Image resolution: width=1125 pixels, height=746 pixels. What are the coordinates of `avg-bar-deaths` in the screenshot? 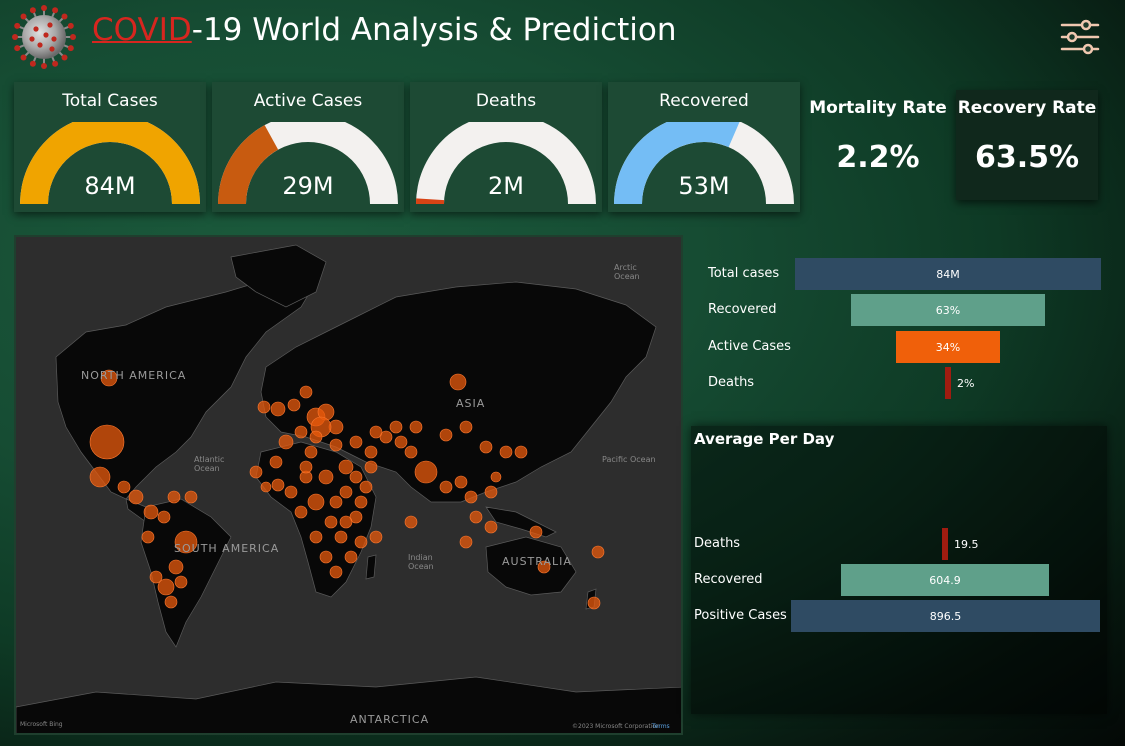 It's located at (945, 544).